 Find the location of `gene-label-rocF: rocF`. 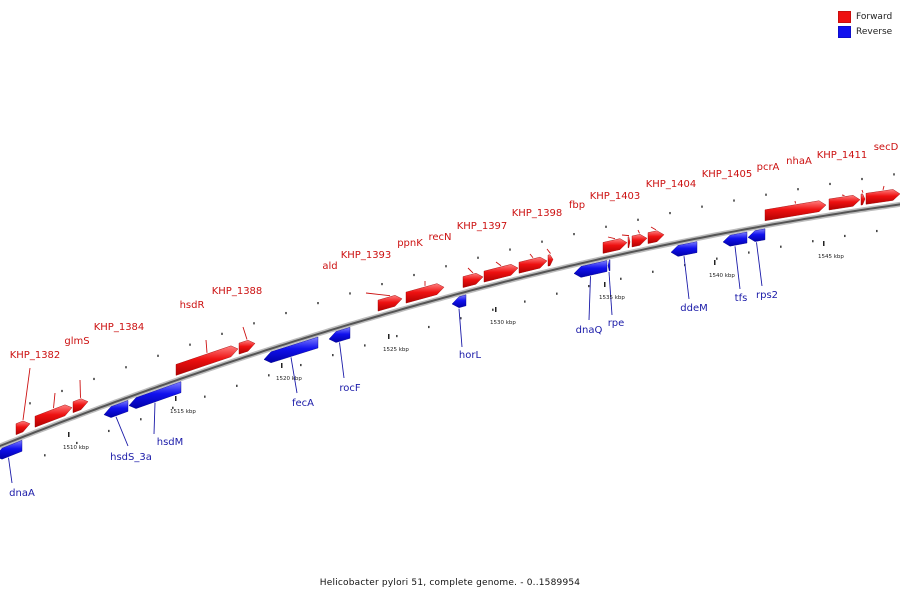

gene-label-rocF: rocF is located at coordinates (350, 388).